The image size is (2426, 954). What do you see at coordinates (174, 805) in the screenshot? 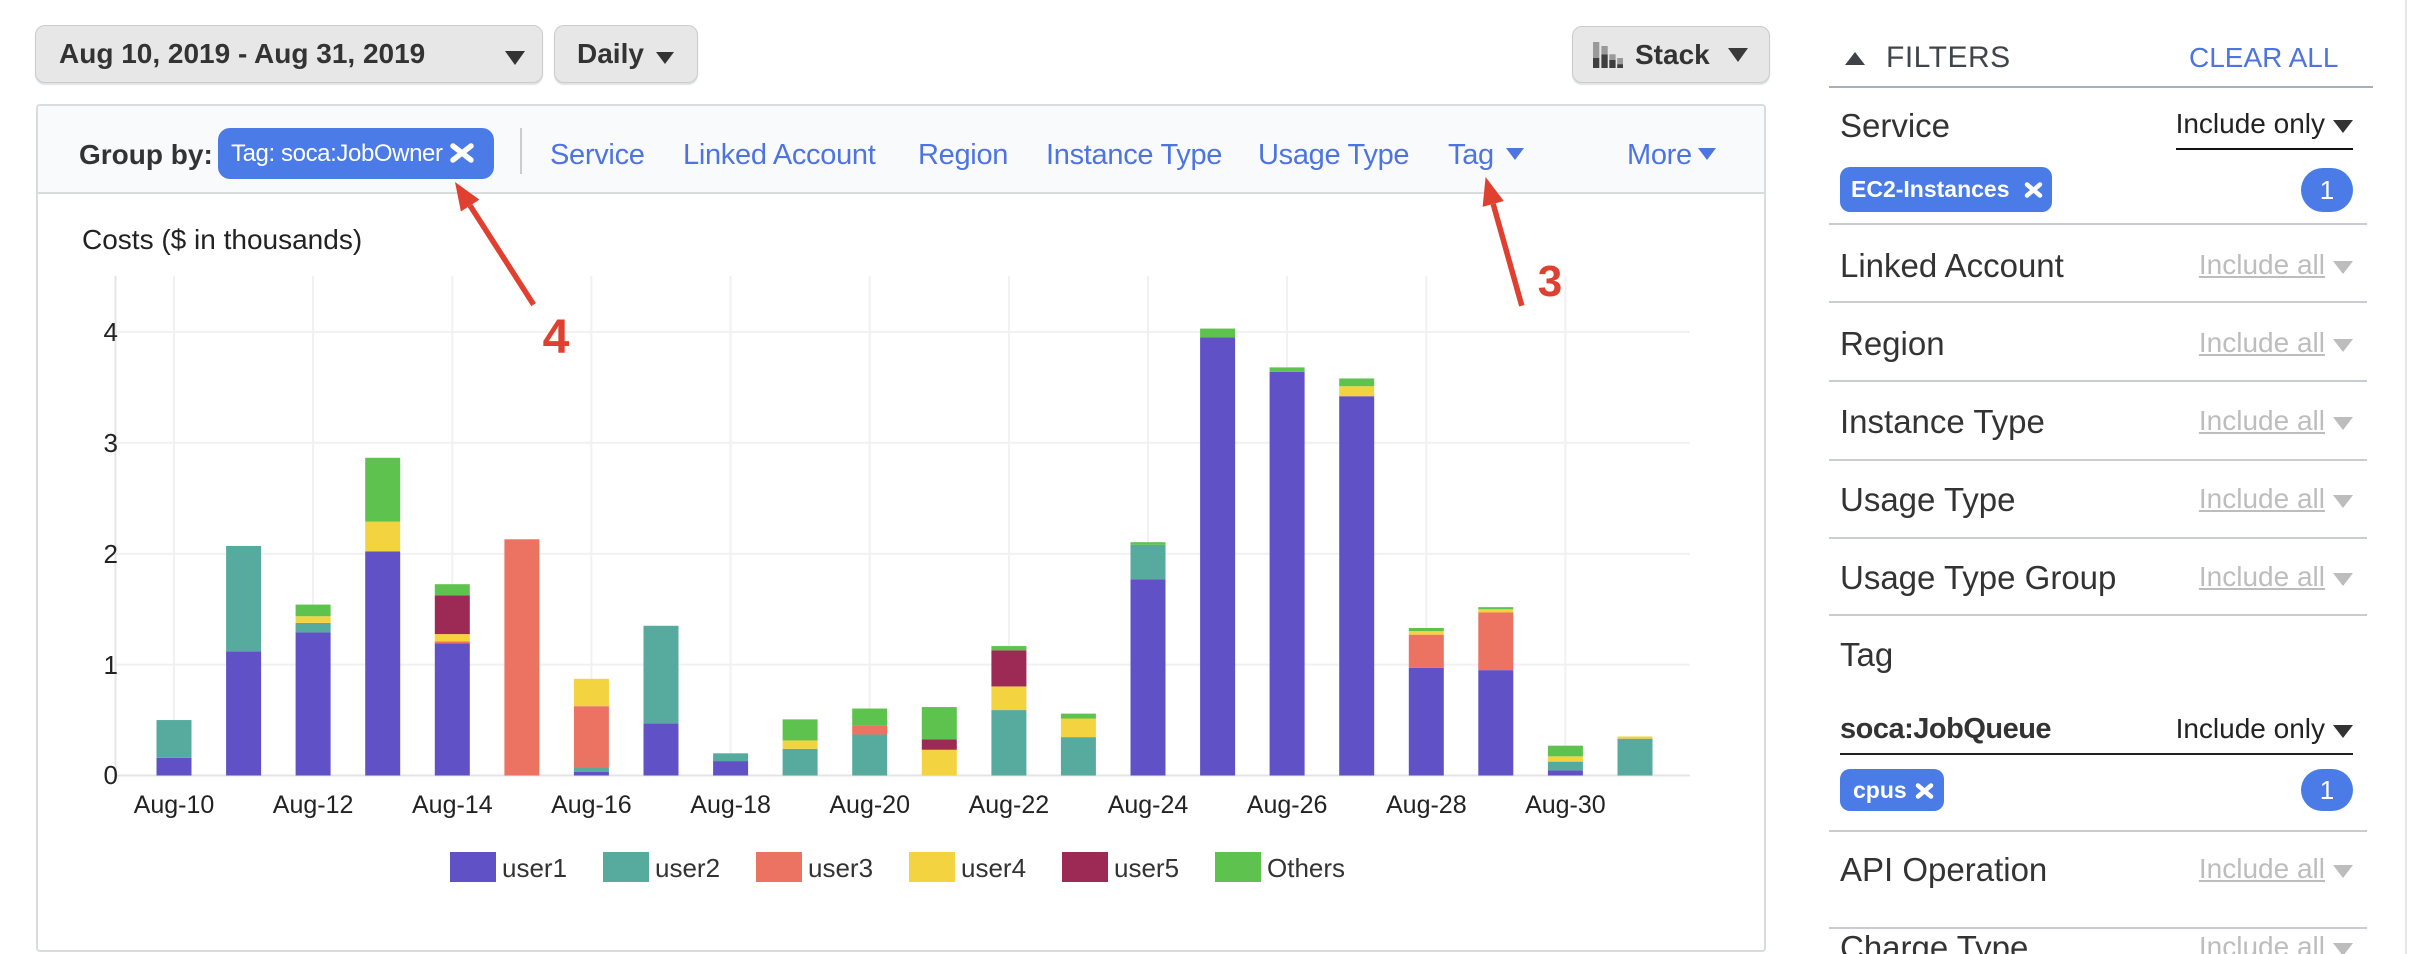
I see `svg-text: Aug-10` at bounding box center [174, 805].